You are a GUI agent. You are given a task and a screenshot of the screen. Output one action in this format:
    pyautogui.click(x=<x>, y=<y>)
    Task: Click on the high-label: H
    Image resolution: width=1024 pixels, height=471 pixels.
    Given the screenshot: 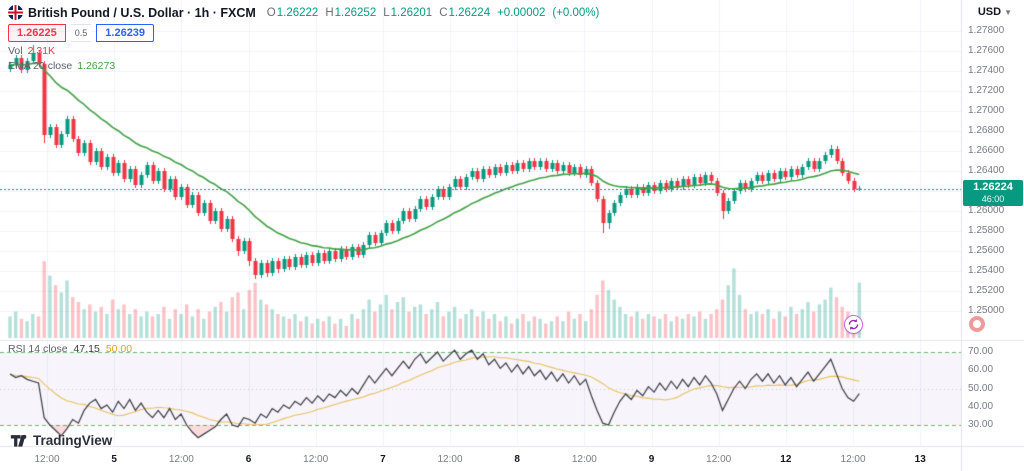 What is the action you would take?
    pyautogui.click(x=329, y=12)
    